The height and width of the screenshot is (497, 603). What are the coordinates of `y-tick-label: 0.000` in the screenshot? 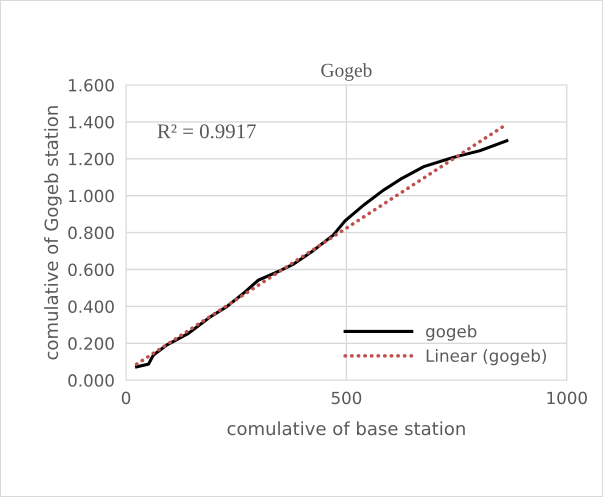 It's located at (91, 380).